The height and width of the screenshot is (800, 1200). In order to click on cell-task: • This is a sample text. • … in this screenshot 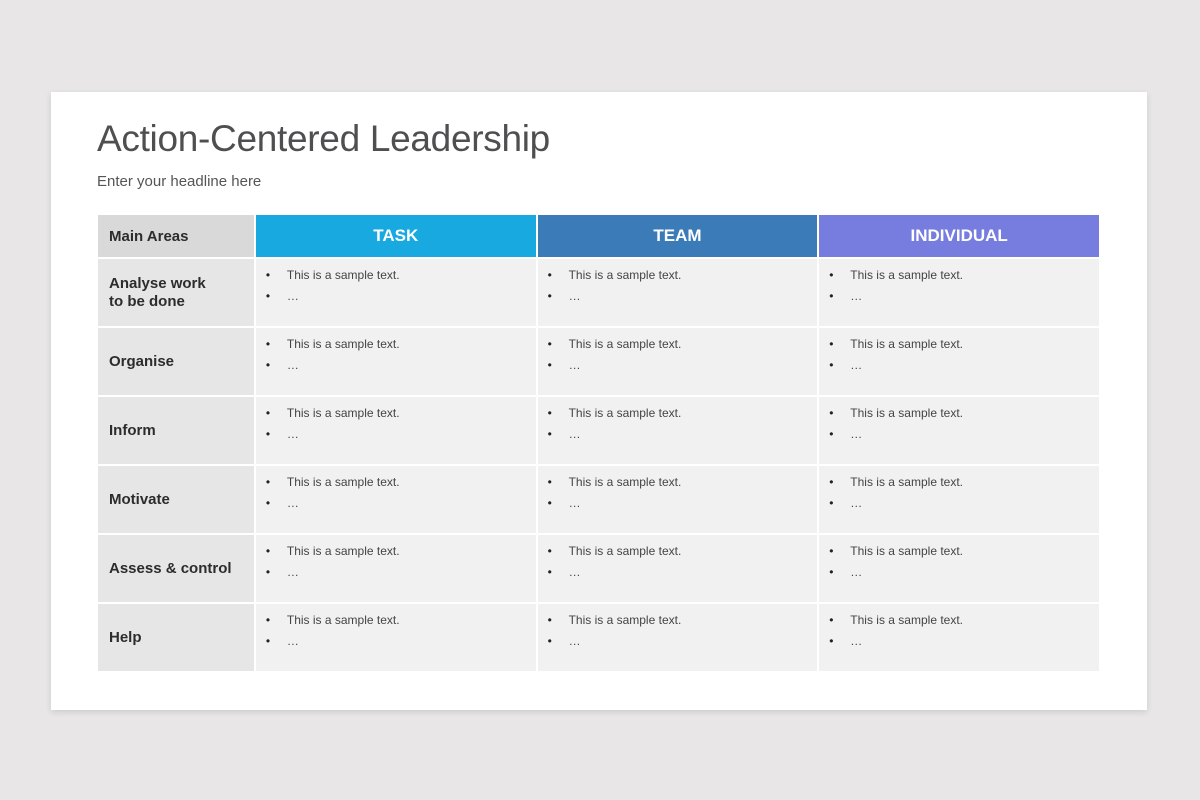, I will do `click(395, 568)`.